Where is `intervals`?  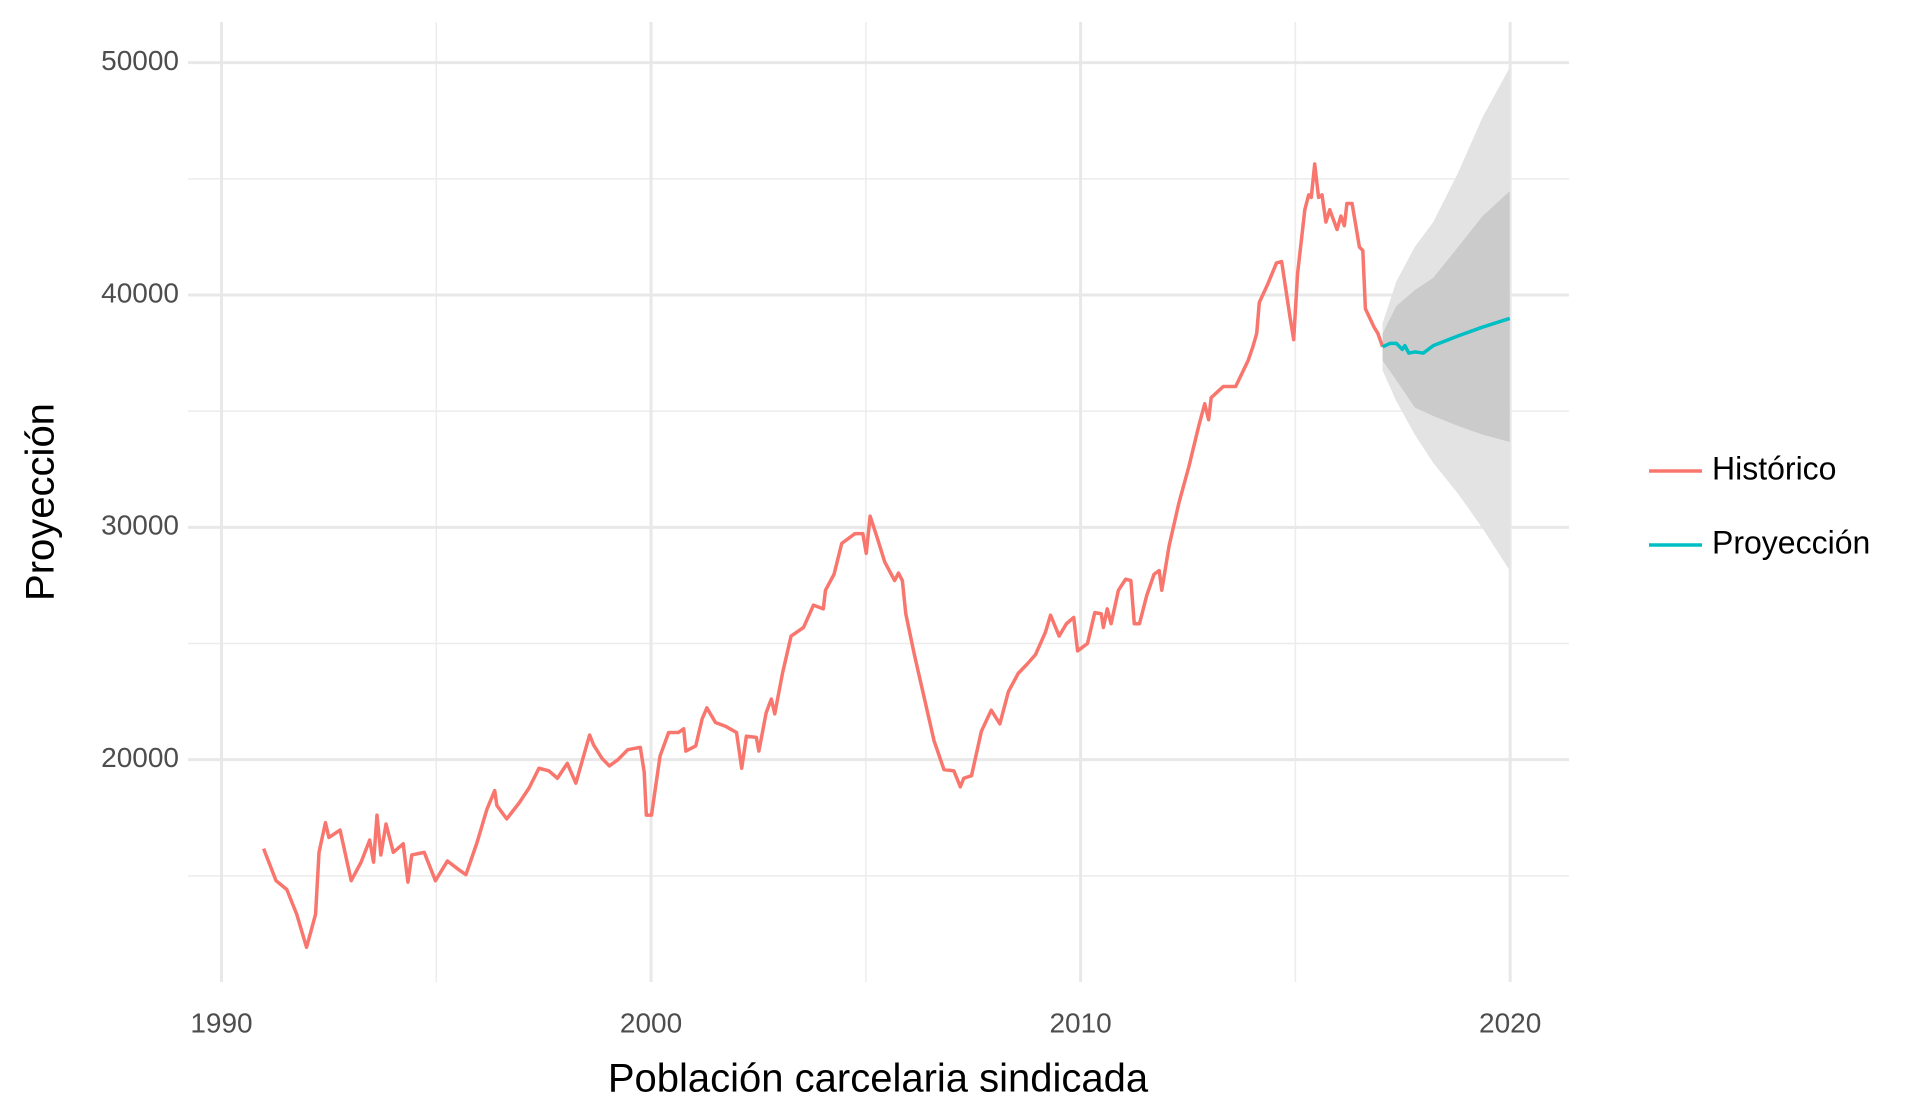 intervals is located at coordinates (1446, 319).